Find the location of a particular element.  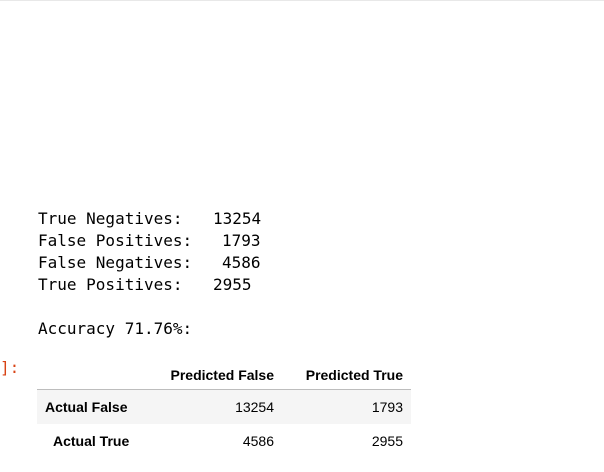

dataframe-header-row: Predicted False Predicted True is located at coordinates (224, 376).